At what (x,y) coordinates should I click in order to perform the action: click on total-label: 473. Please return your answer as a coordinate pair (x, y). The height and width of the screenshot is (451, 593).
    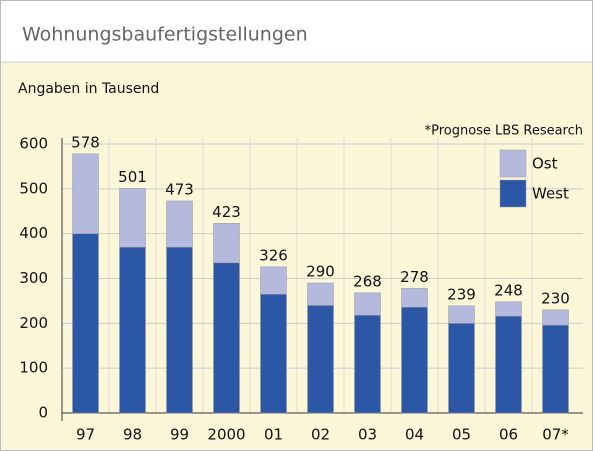
    Looking at the image, I should click on (179, 189).